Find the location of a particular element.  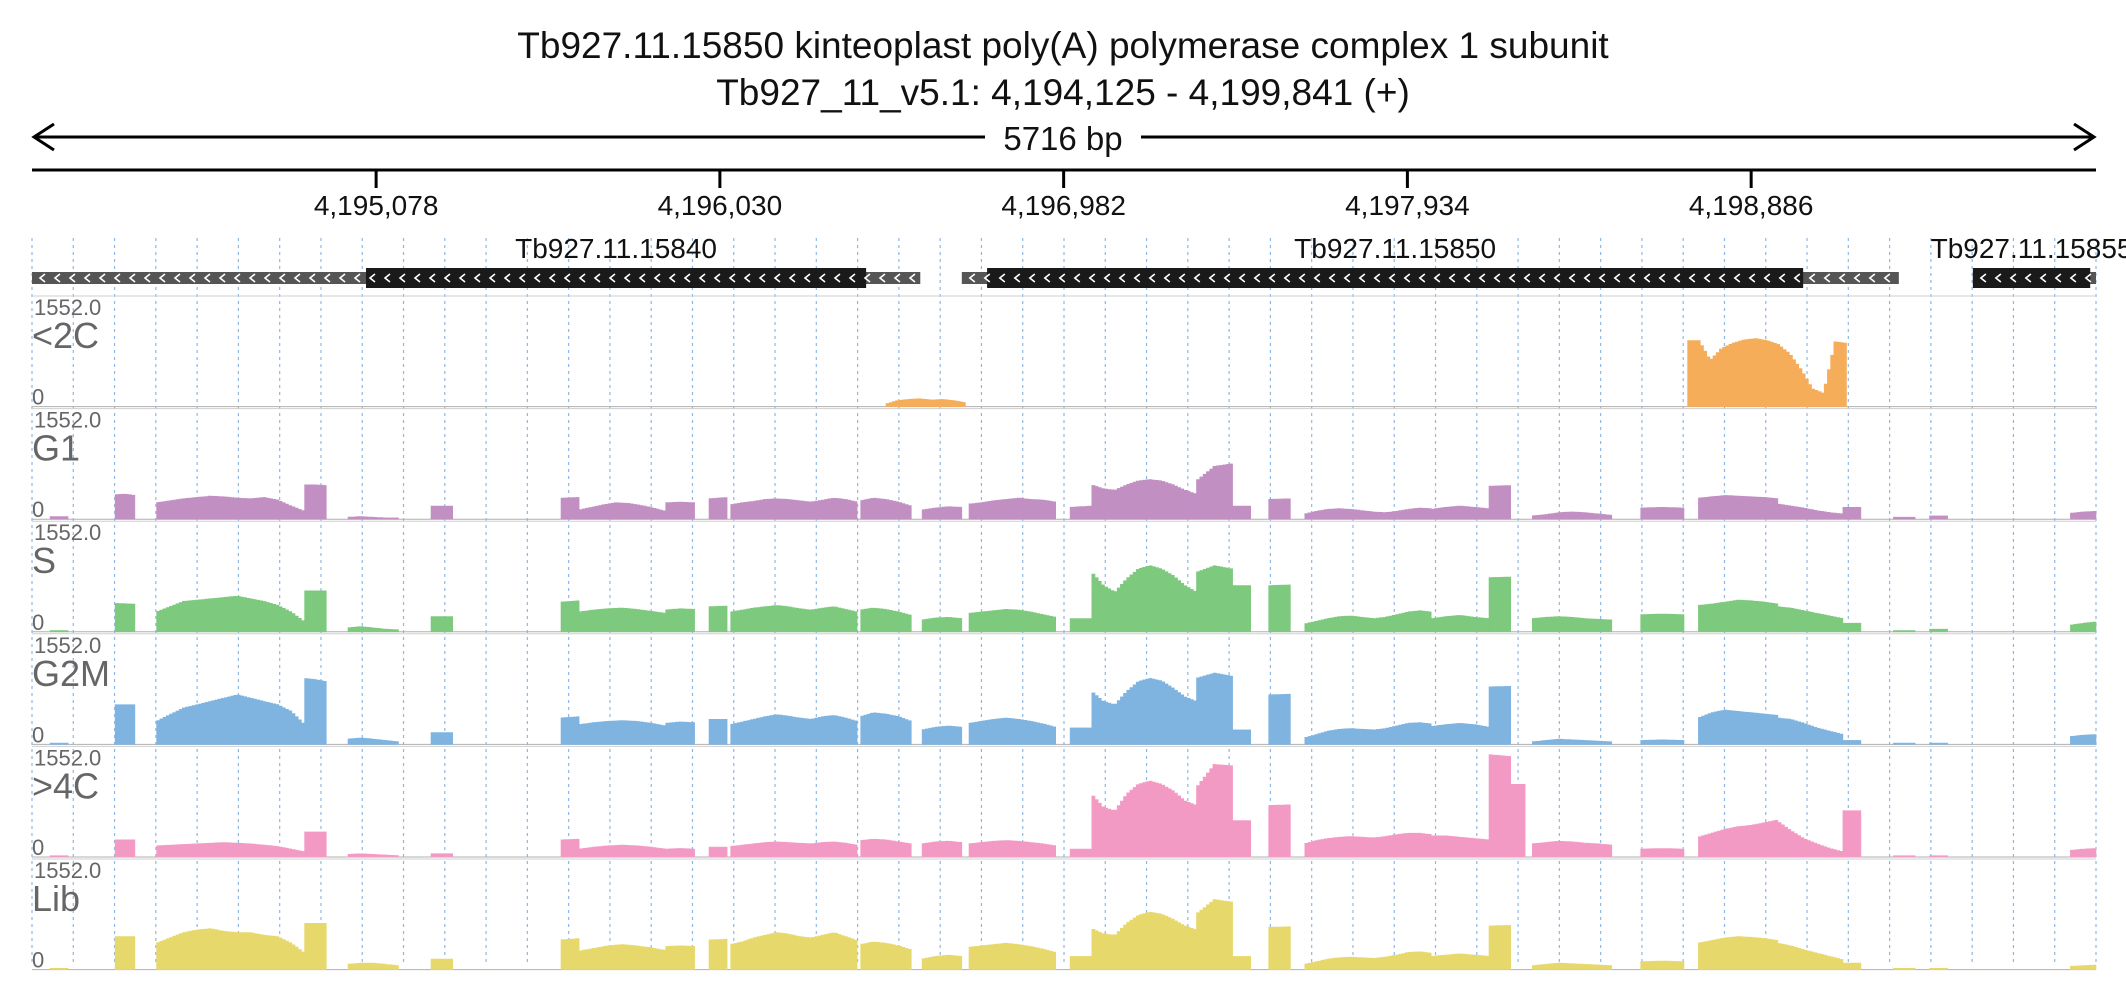

track-max-label: 1552.0 is located at coordinates (67, 757).